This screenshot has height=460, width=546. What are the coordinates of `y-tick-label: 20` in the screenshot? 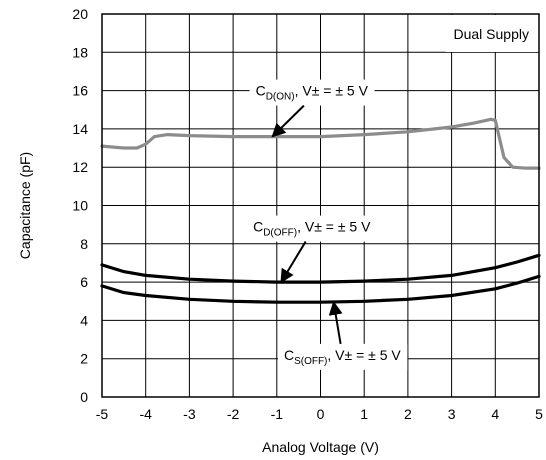 It's located at (80, 14).